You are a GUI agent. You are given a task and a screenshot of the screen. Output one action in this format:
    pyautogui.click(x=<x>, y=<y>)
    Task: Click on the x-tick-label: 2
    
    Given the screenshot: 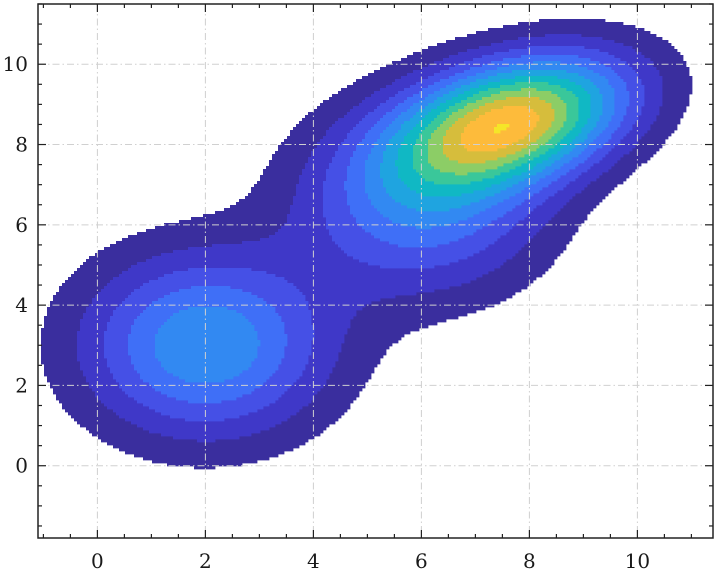 What is the action you would take?
    pyautogui.click(x=205, y=561)
    